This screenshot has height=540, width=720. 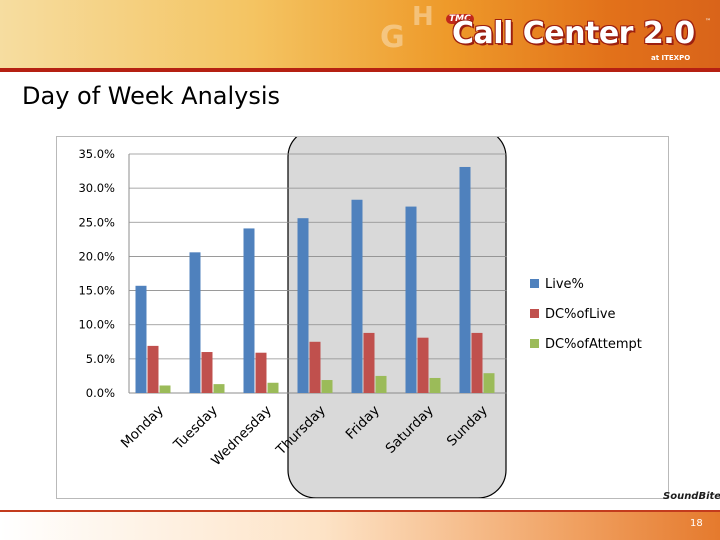 I want to click on y-tick-label: 25.0%, so click(x=96, y=222).